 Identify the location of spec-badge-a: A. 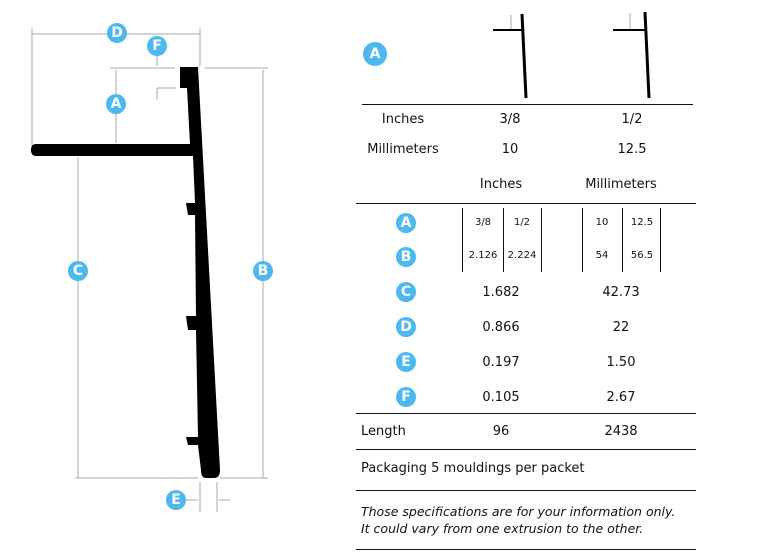
(406, 223).